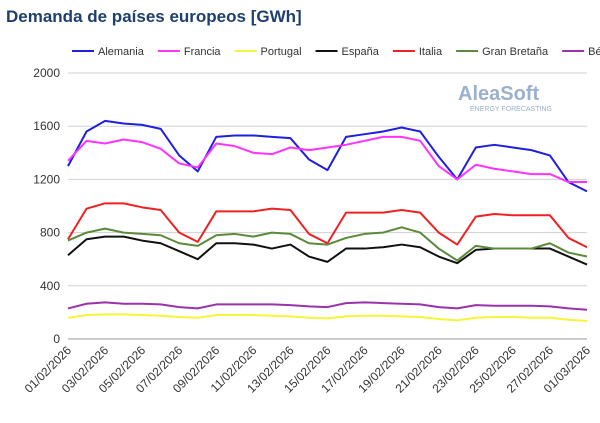 The height and width of the screenshot is (423, 600). Describe the element at coordinates (46, 179) in the screenshot. I see `y-tick-label: 1200` at that location.